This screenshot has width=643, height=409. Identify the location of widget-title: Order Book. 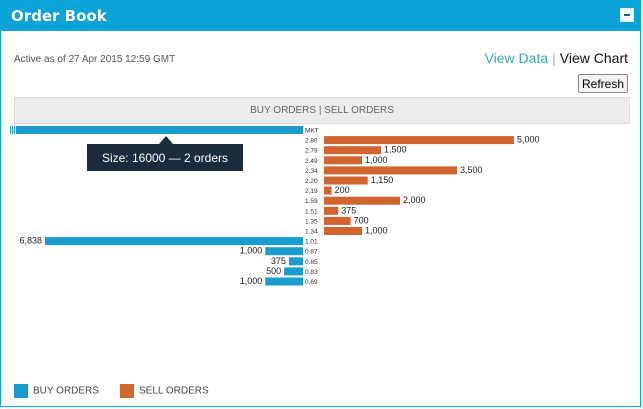
(59, 16).